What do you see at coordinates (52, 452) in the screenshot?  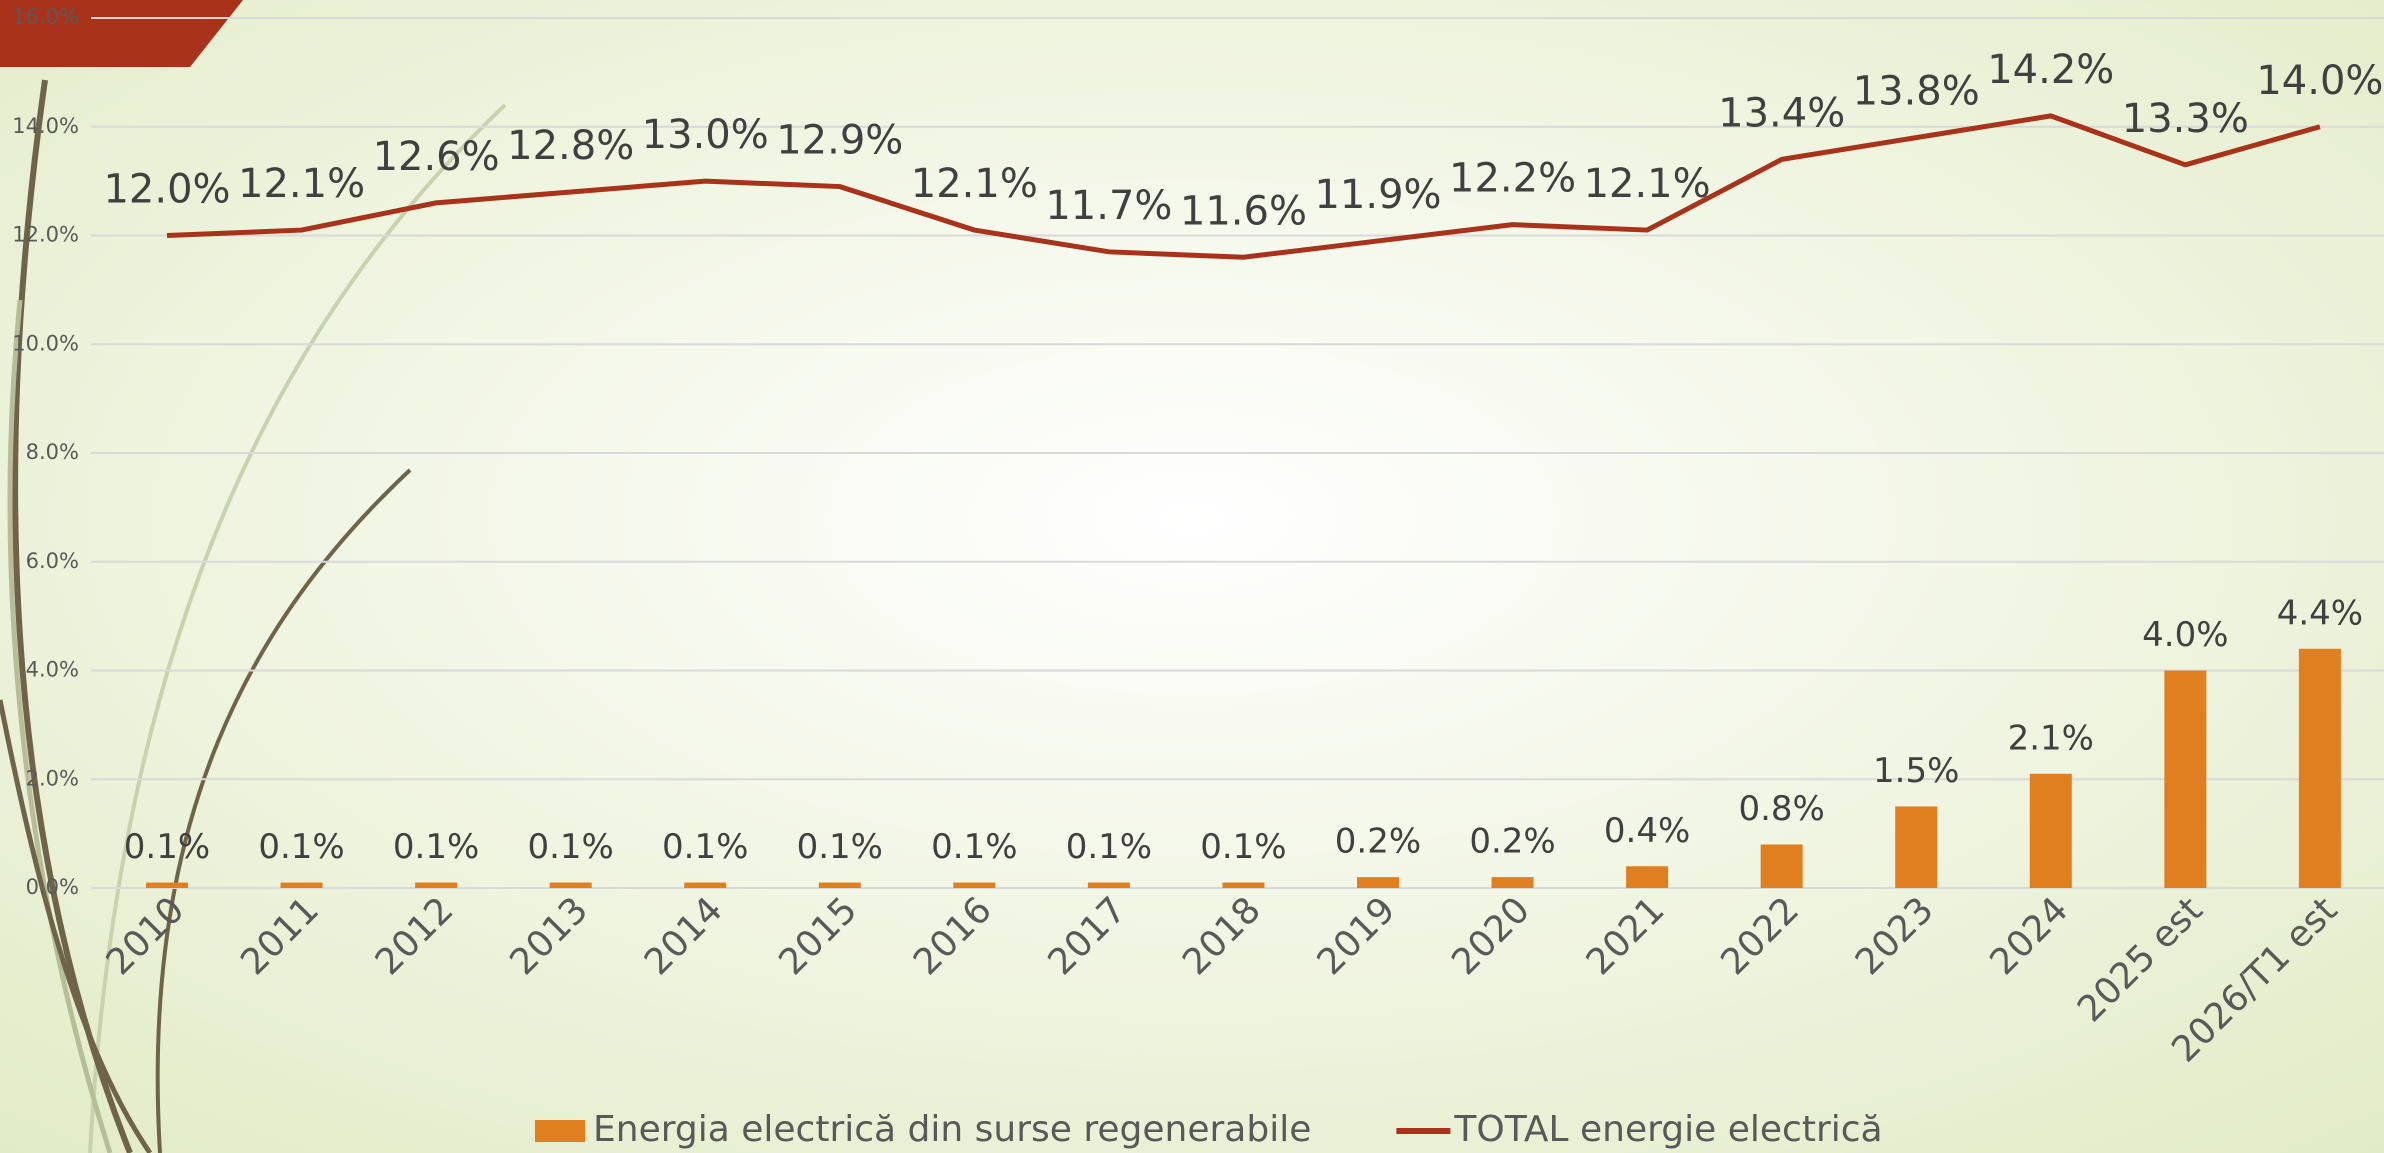 I see `y-tick-label: 8.0%` at bounding box center [52, 452].